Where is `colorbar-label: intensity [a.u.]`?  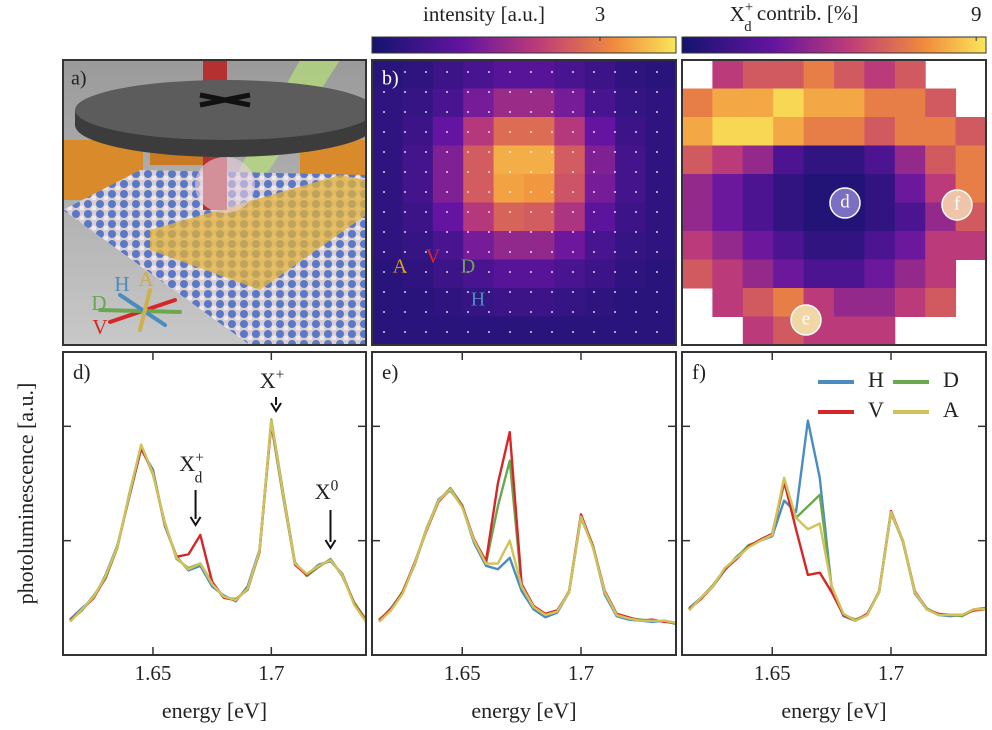 colorbar-label: intensity [a.u.] is located at coordinates (484, 14).